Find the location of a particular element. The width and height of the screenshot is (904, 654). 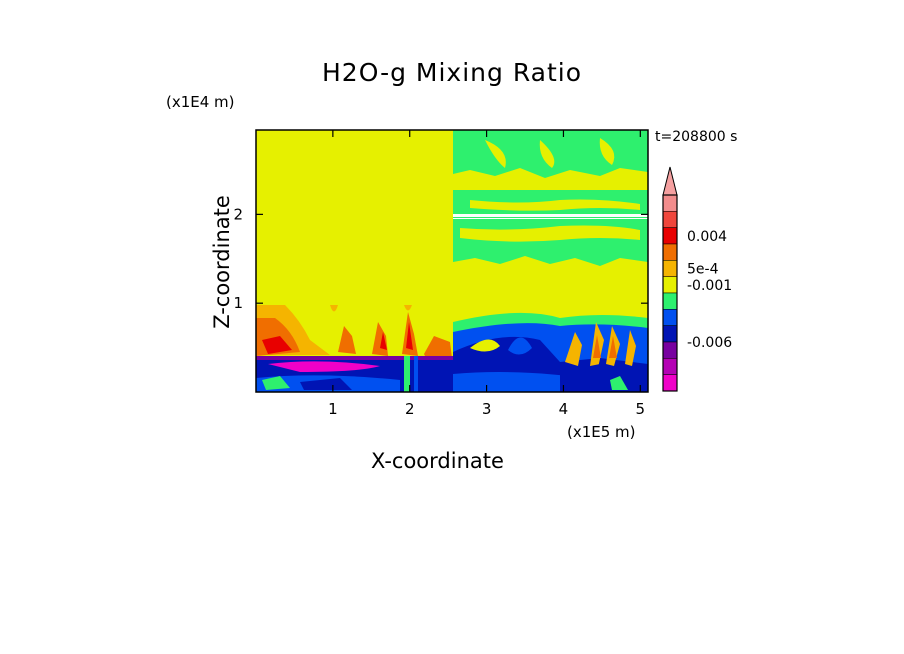

colorbar-label: 5e-4 is located at coordinates (703, 270).